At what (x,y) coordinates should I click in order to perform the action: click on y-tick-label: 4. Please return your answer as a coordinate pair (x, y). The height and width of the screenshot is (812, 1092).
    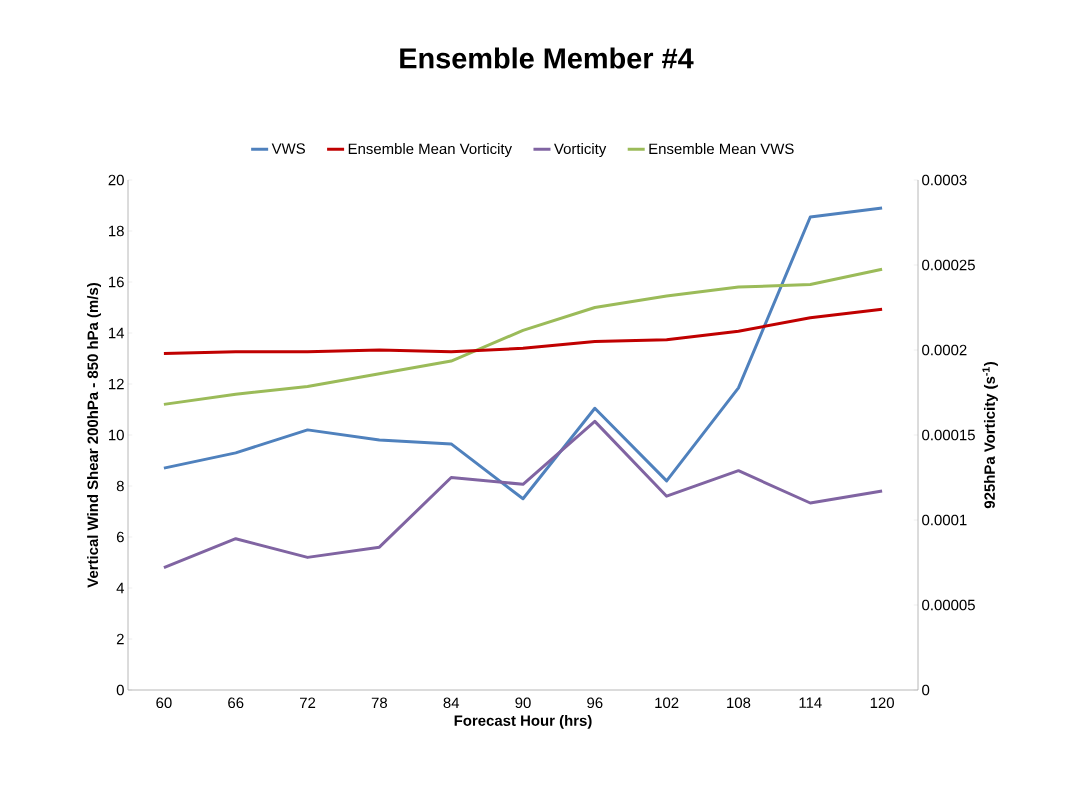
    Looking at the image, I should click on (120, 588).